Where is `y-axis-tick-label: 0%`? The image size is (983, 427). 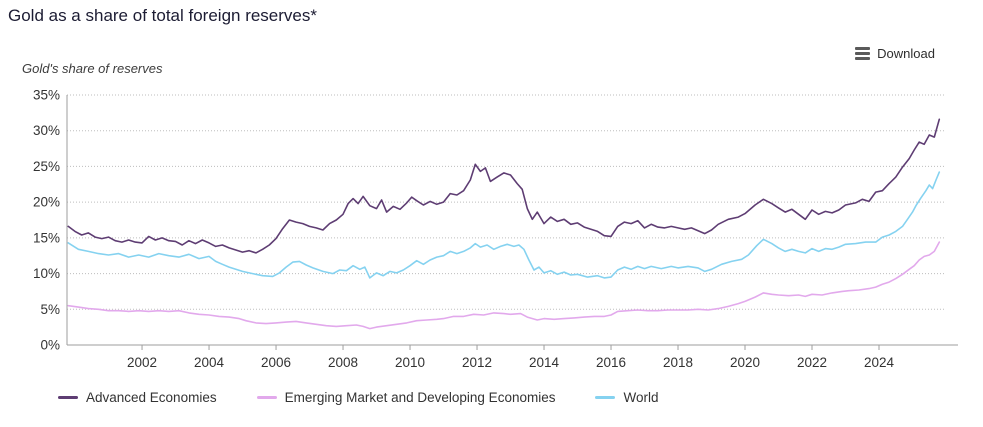 y-axis-tick-label: 0% is located at coordinates (50, 345).